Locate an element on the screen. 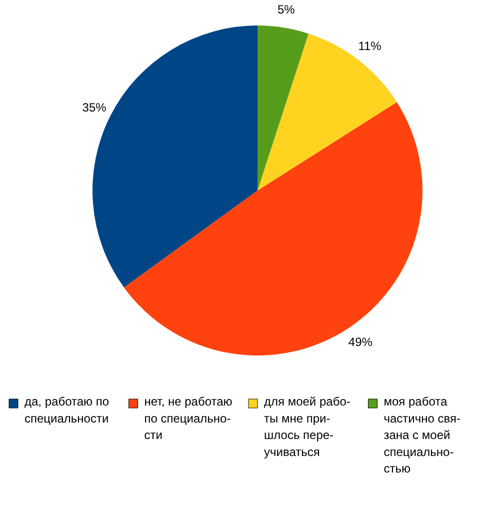 This screenshot has height=522, width=489. data-label: 49% is located at coordinates (360, 341).